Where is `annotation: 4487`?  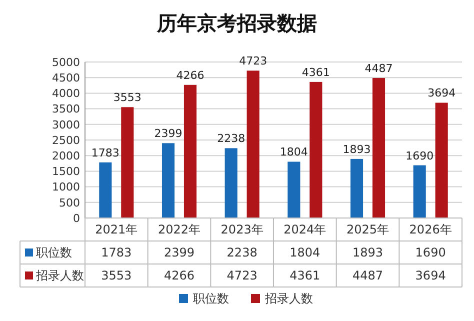 annotation: 4487 is located at coordinates (378, 69).